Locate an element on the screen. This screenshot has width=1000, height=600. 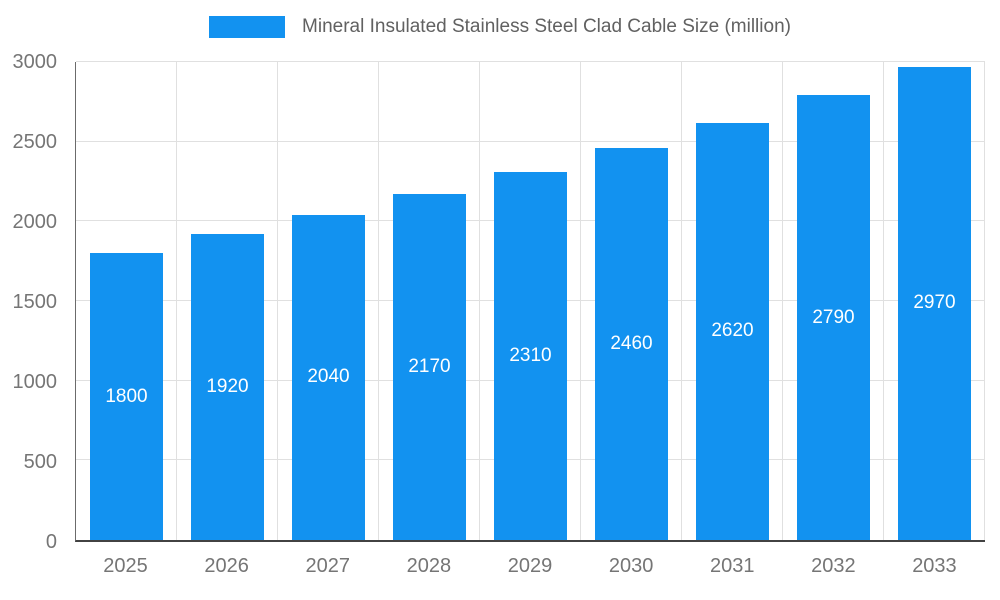
bar-value-label: 1800 is located at coordinates (126, 396).